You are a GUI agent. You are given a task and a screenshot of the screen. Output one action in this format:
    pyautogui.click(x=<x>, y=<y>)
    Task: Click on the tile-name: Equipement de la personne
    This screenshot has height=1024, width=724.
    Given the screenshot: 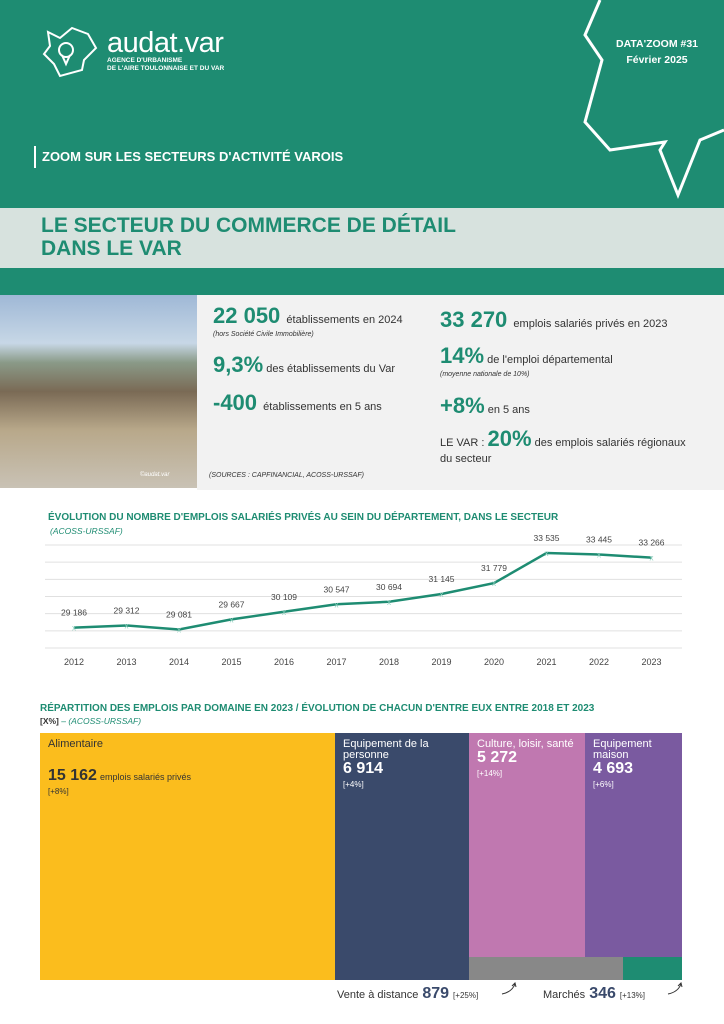 What is the action you would take?
    pyautogui.click(x=386, y=749)
    